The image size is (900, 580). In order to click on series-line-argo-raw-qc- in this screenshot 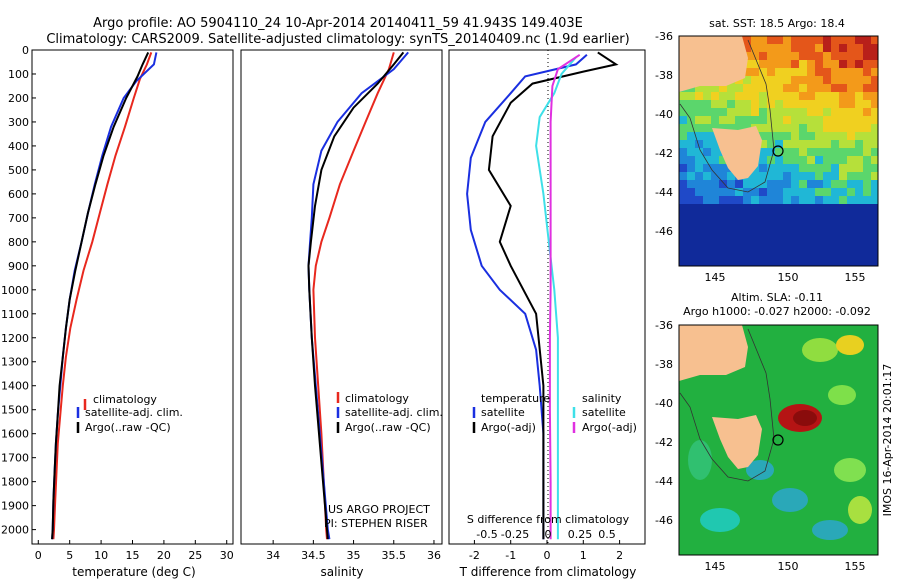, I will do `click(100, 295)`.